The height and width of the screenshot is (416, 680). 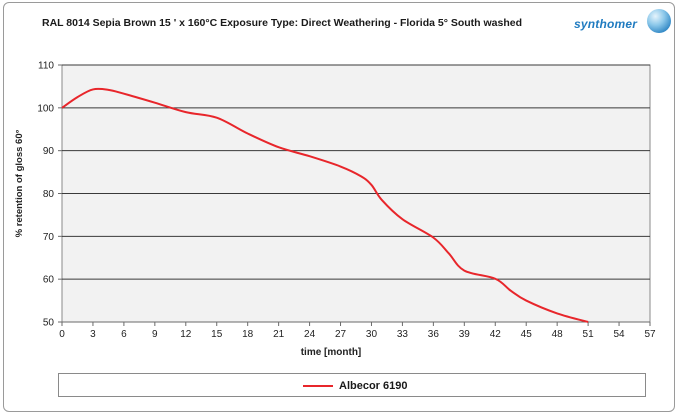 I want to click on x-tick-label: 36, so click(x=434, y=334).